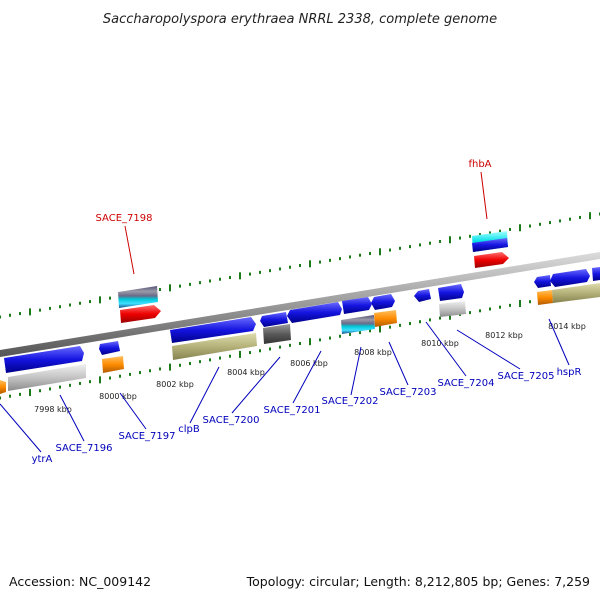 The height and width of the screenshot is (600, 600). I want to click on kbp-label: 8000 kbp, so click(118, 396).